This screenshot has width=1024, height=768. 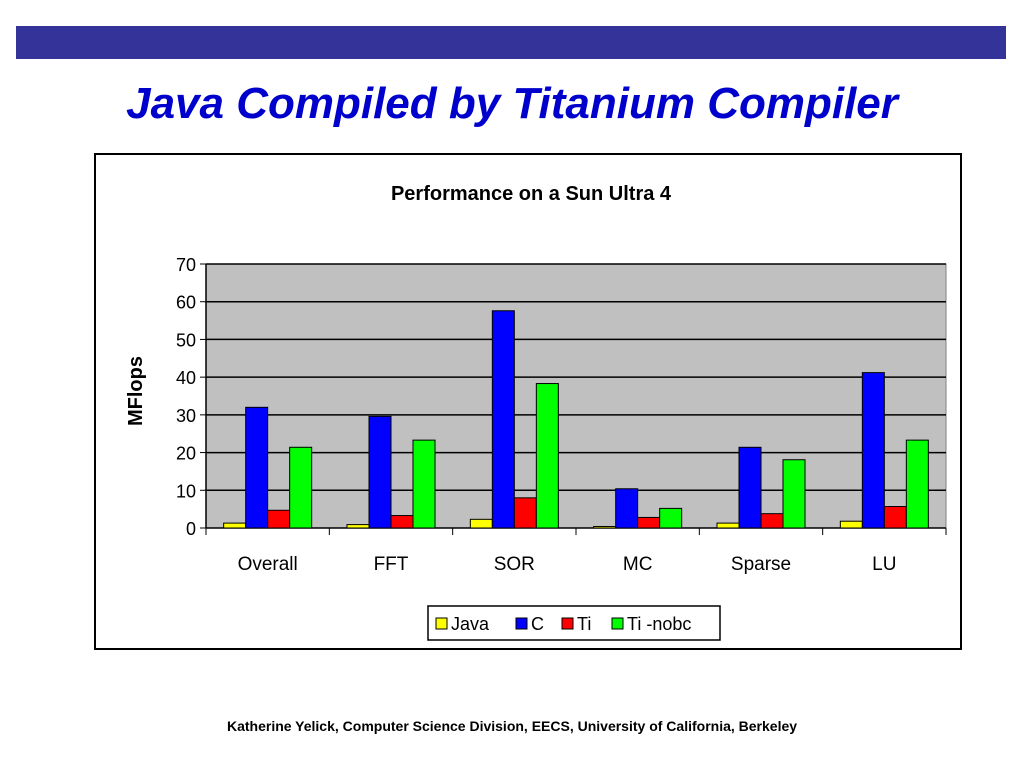 I want to click on legend-label-ti: Ti, so click(x=584, y=624).